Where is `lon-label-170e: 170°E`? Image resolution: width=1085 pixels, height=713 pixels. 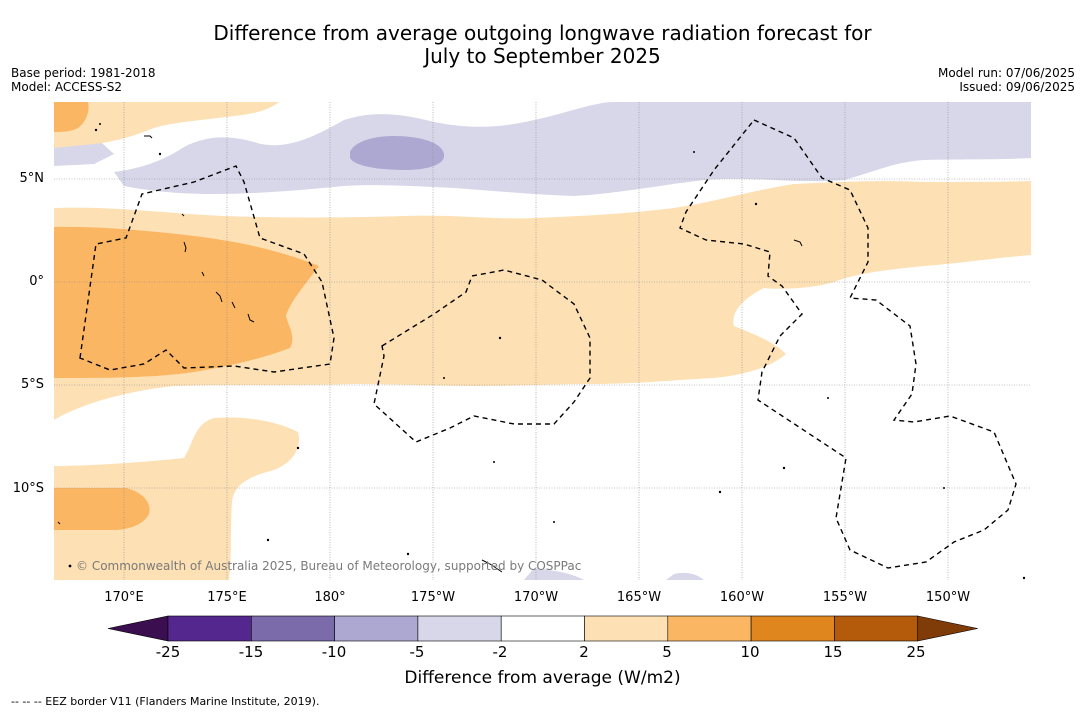 lon-label-170e: 170°E is located at coordinates (124, 597).